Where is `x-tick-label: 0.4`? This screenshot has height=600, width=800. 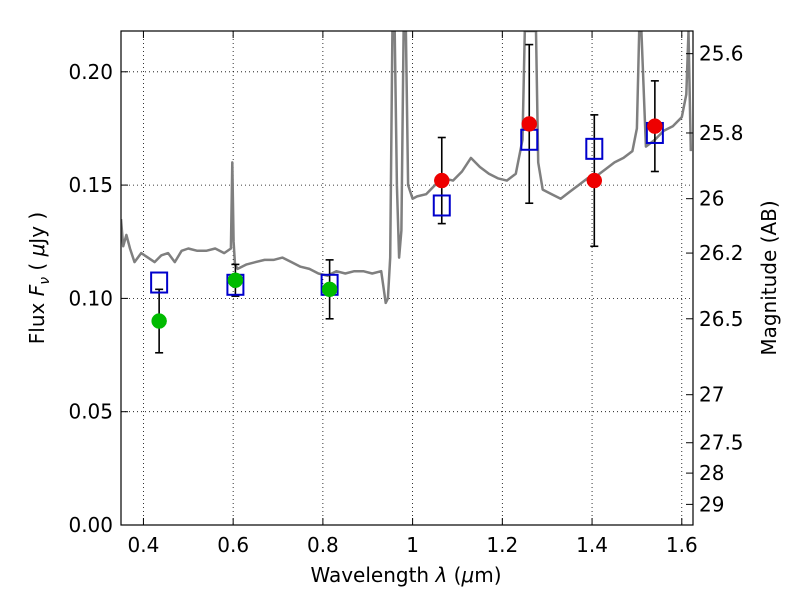 x-tick-label: 0.4 is located at coordinates (144, 545).